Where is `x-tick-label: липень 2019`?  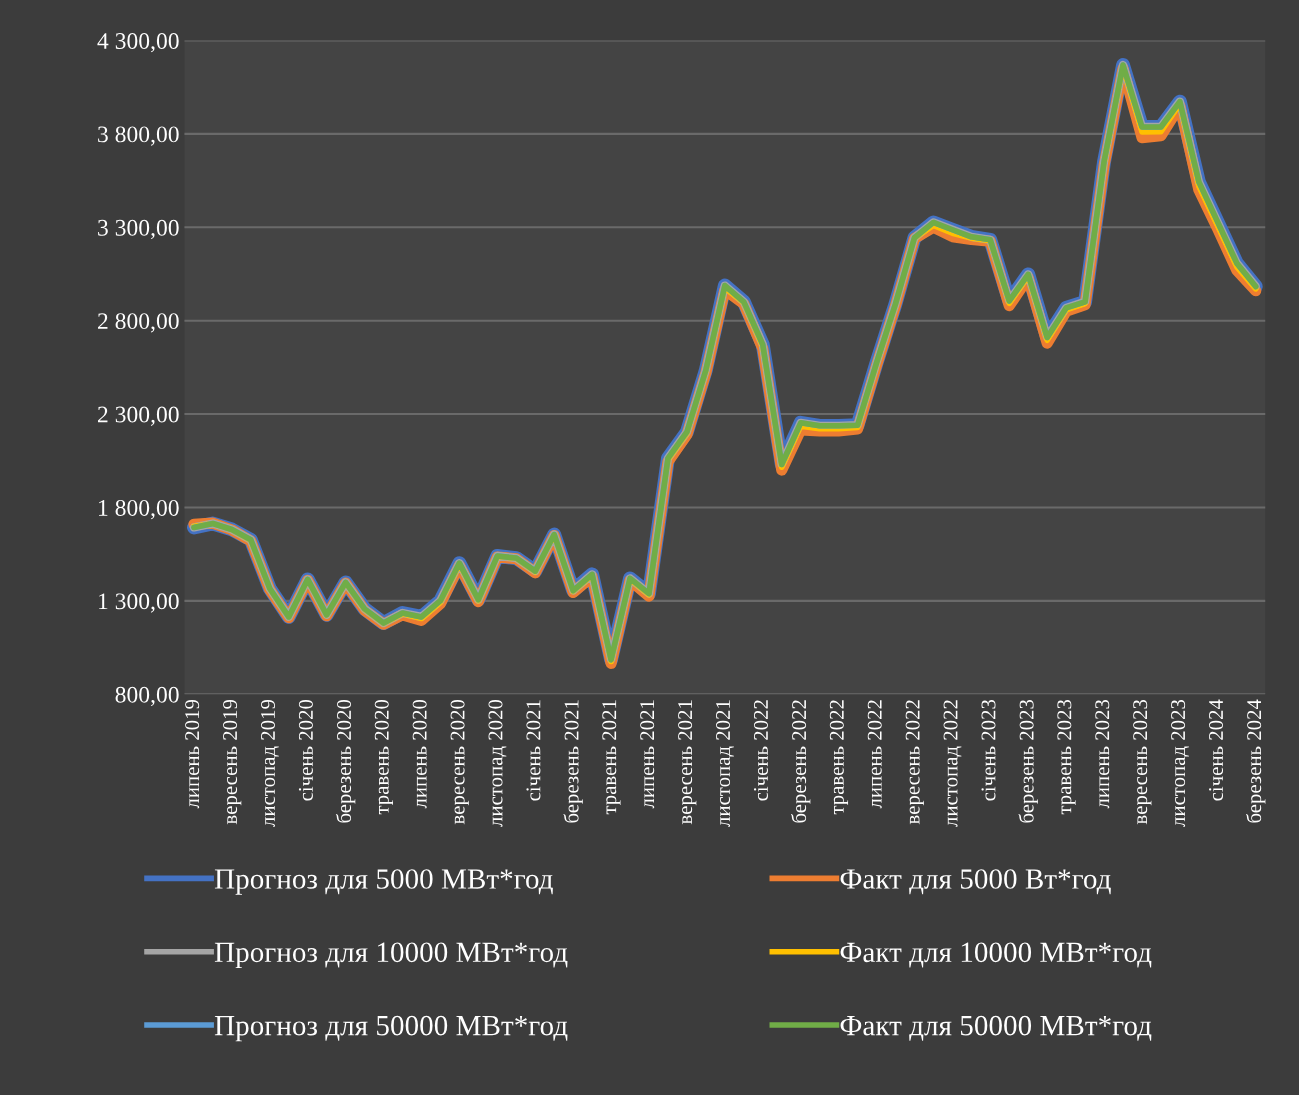
x-tick-label: липень 2019 is located at coordinates (192, 754).